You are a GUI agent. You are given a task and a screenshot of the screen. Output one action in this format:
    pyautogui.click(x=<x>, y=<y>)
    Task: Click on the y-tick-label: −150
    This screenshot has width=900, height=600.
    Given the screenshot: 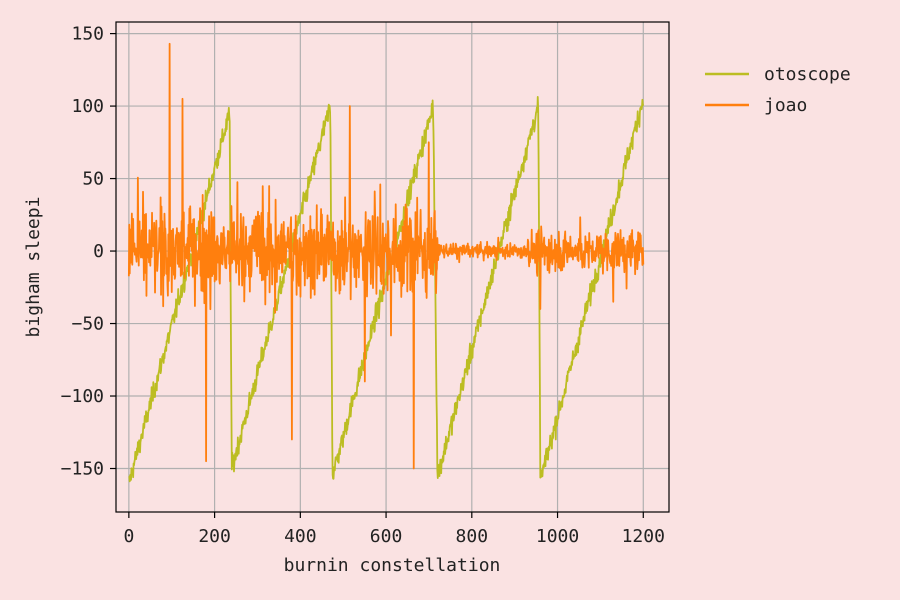 What is the action you would take?
    pyautogui.click(x=82, y=469)
    